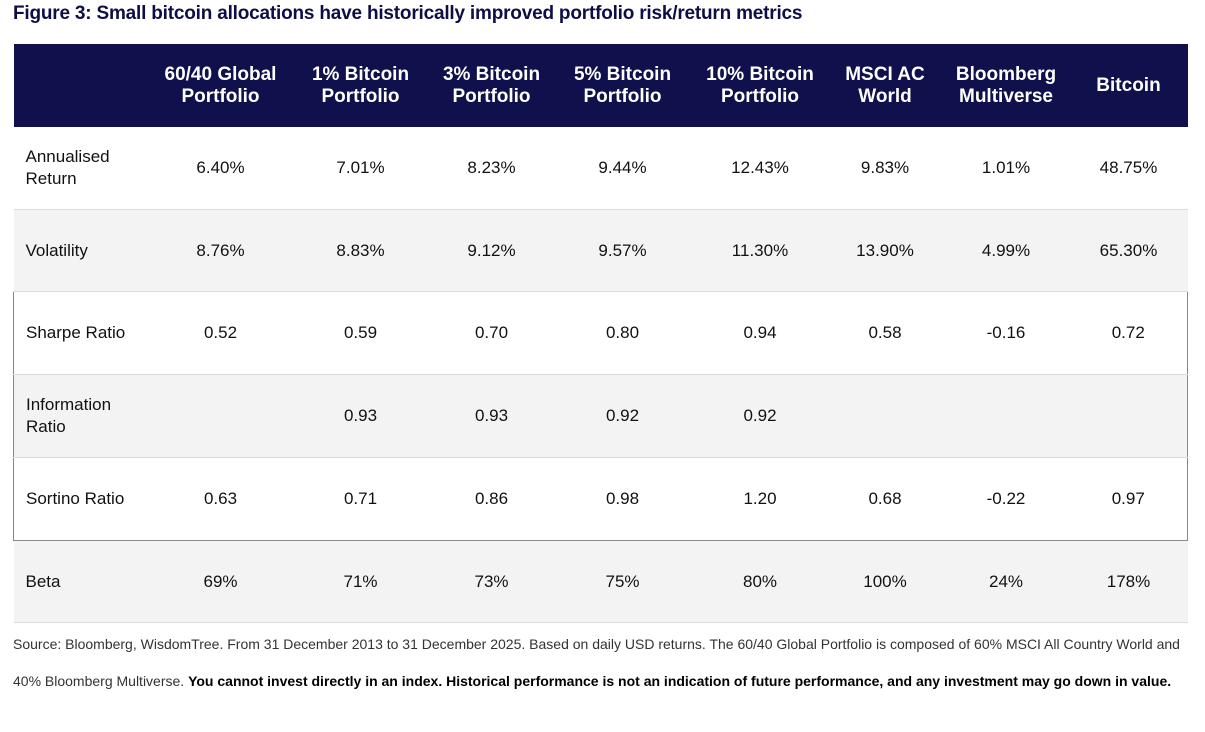 This screenshot has width=1205, height=732. Describe the element at coordinates (220, 581) in the screenshot. I see `table-cell: 69%` at that location.